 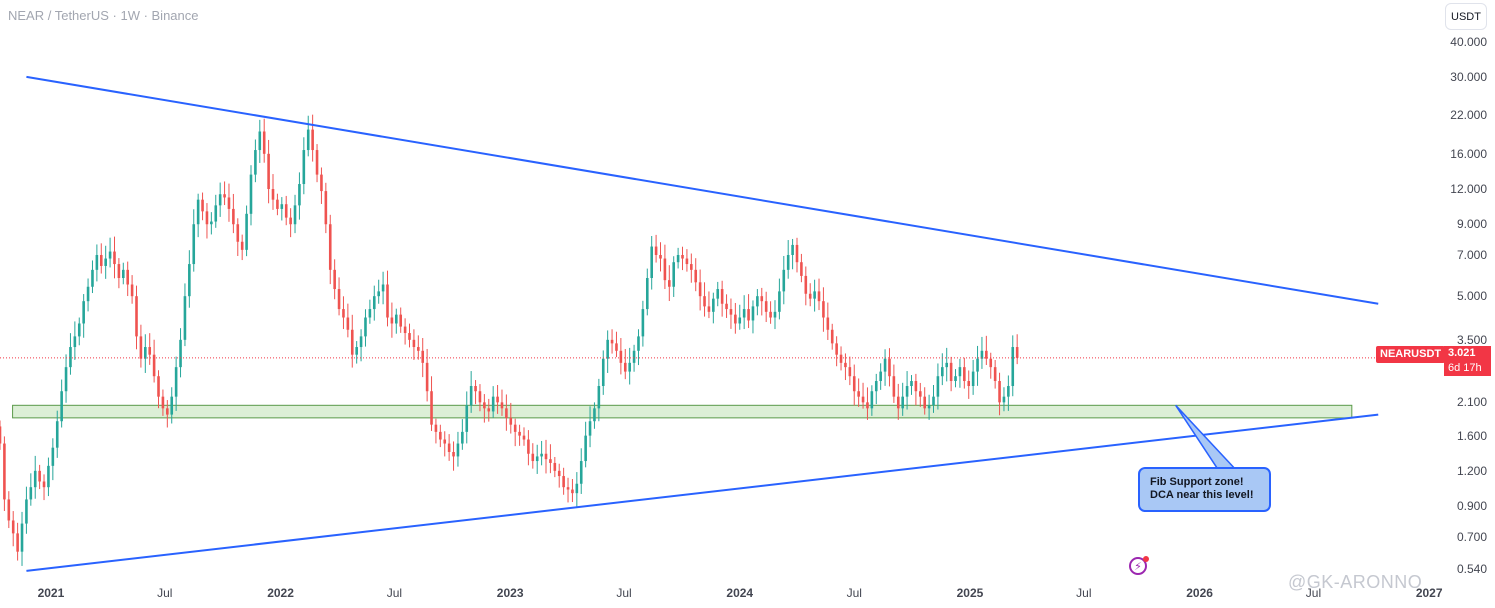 What do you see at coordinates (1468, 189) in the screenshot?
I see `price-tick-label: 12.000` at bounding box center [1468, 189].